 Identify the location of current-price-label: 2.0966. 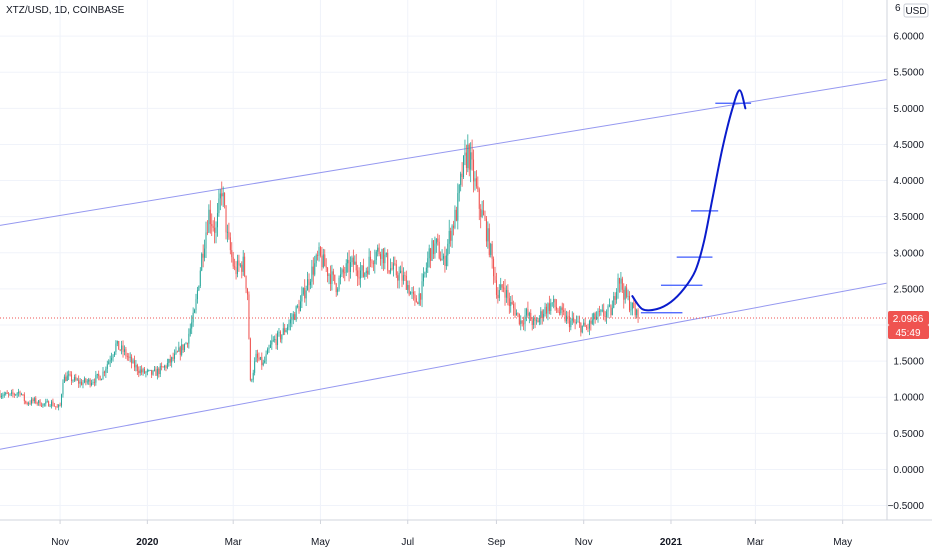
(908, 319).